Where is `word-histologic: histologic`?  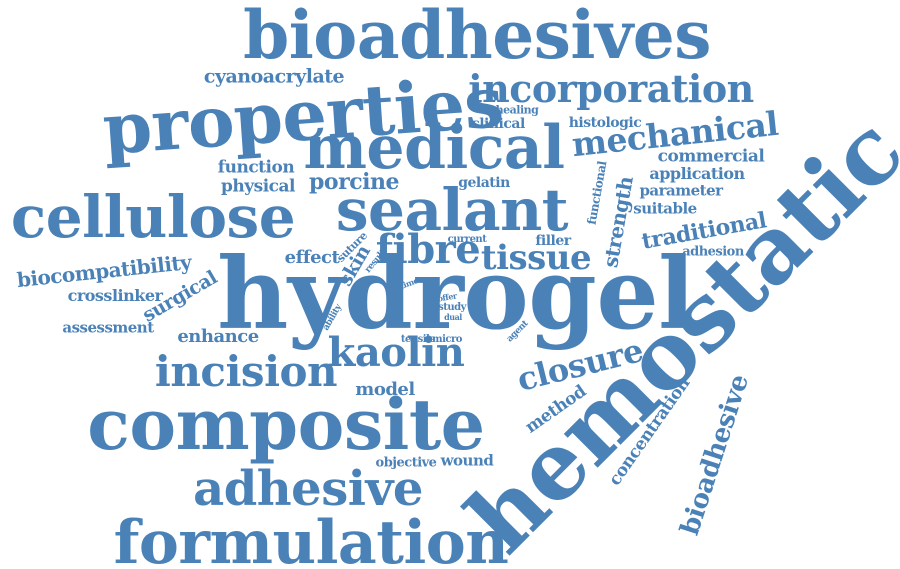 word-histologic: histologic is located at coordinates (605, 123).